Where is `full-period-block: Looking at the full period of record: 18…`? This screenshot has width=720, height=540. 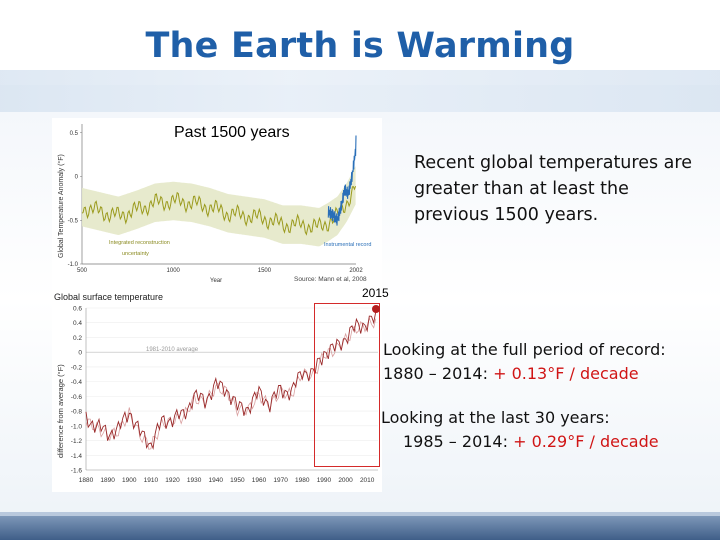 full-period-block: Looking at the full period of record: 18… is located at coordinates (524, 362).